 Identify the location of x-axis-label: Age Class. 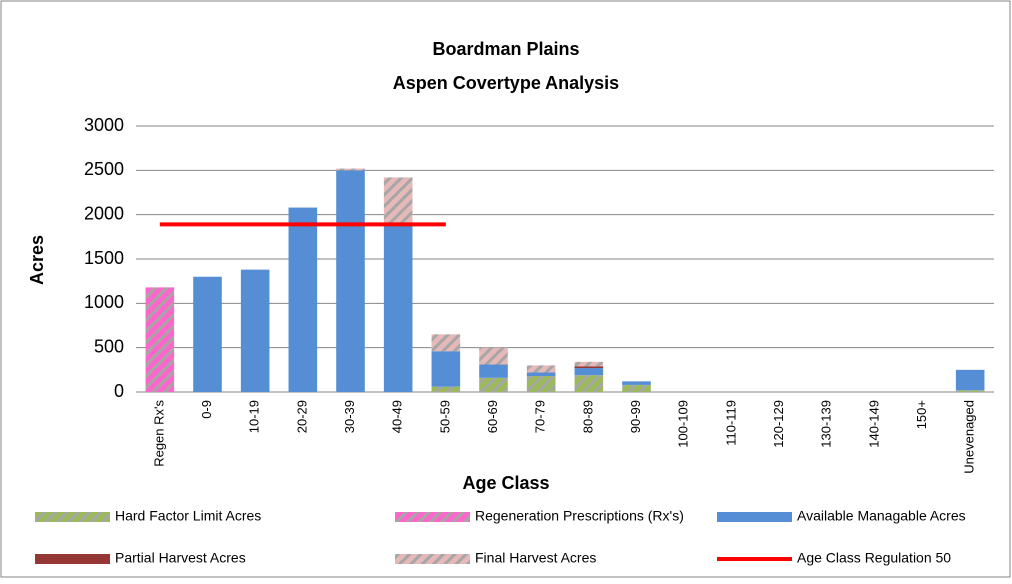
(505, 483).